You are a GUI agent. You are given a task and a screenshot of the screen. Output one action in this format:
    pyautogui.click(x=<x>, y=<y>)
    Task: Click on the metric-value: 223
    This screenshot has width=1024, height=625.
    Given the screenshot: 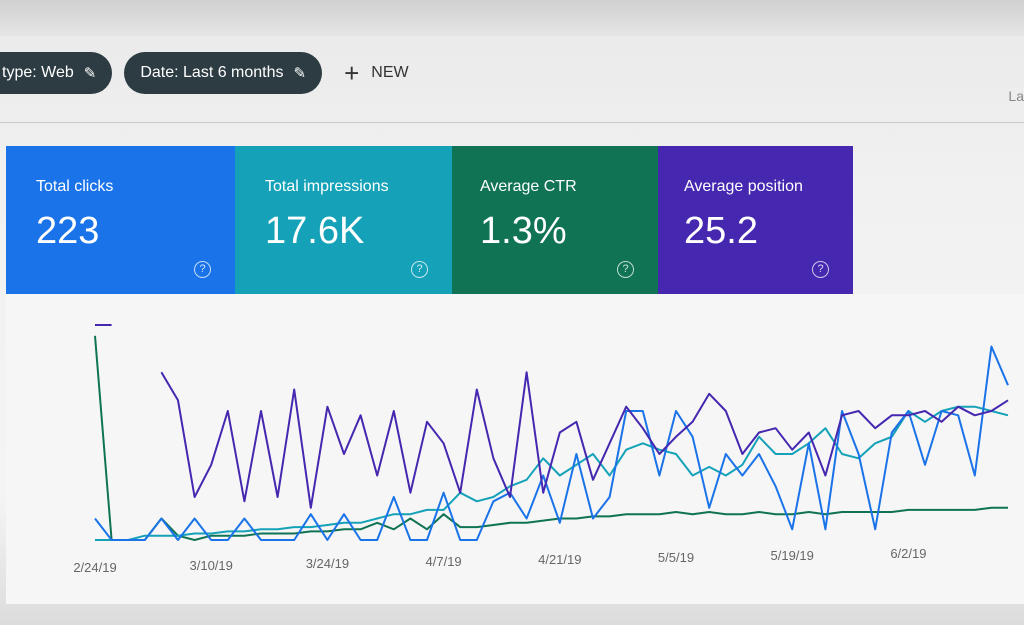 What is the action you would take?
    pyautogui.click(x=68, y=231)
    